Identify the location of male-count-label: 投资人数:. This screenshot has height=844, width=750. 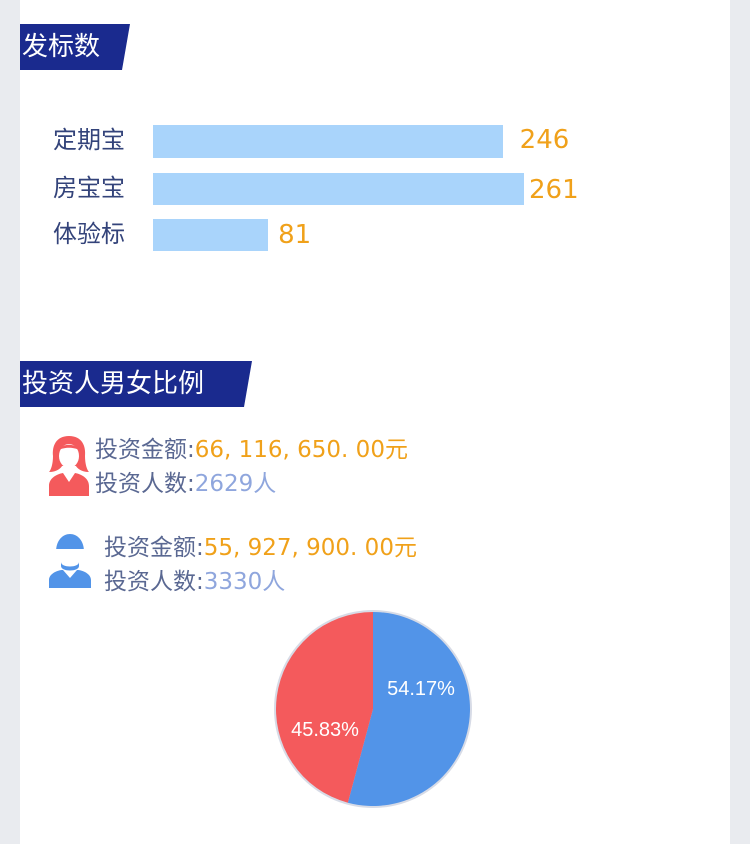
(154, 582).